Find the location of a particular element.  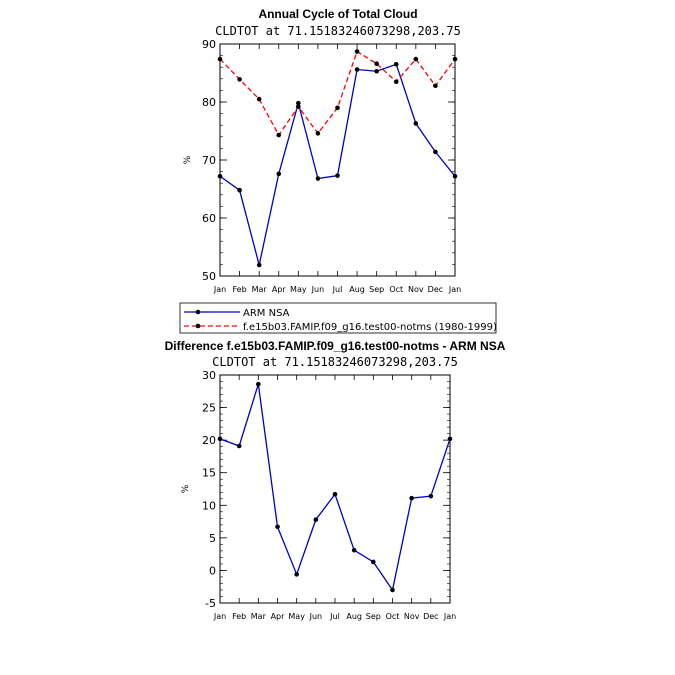

y-tick-label: 25 is located at coordinates (209, 408).